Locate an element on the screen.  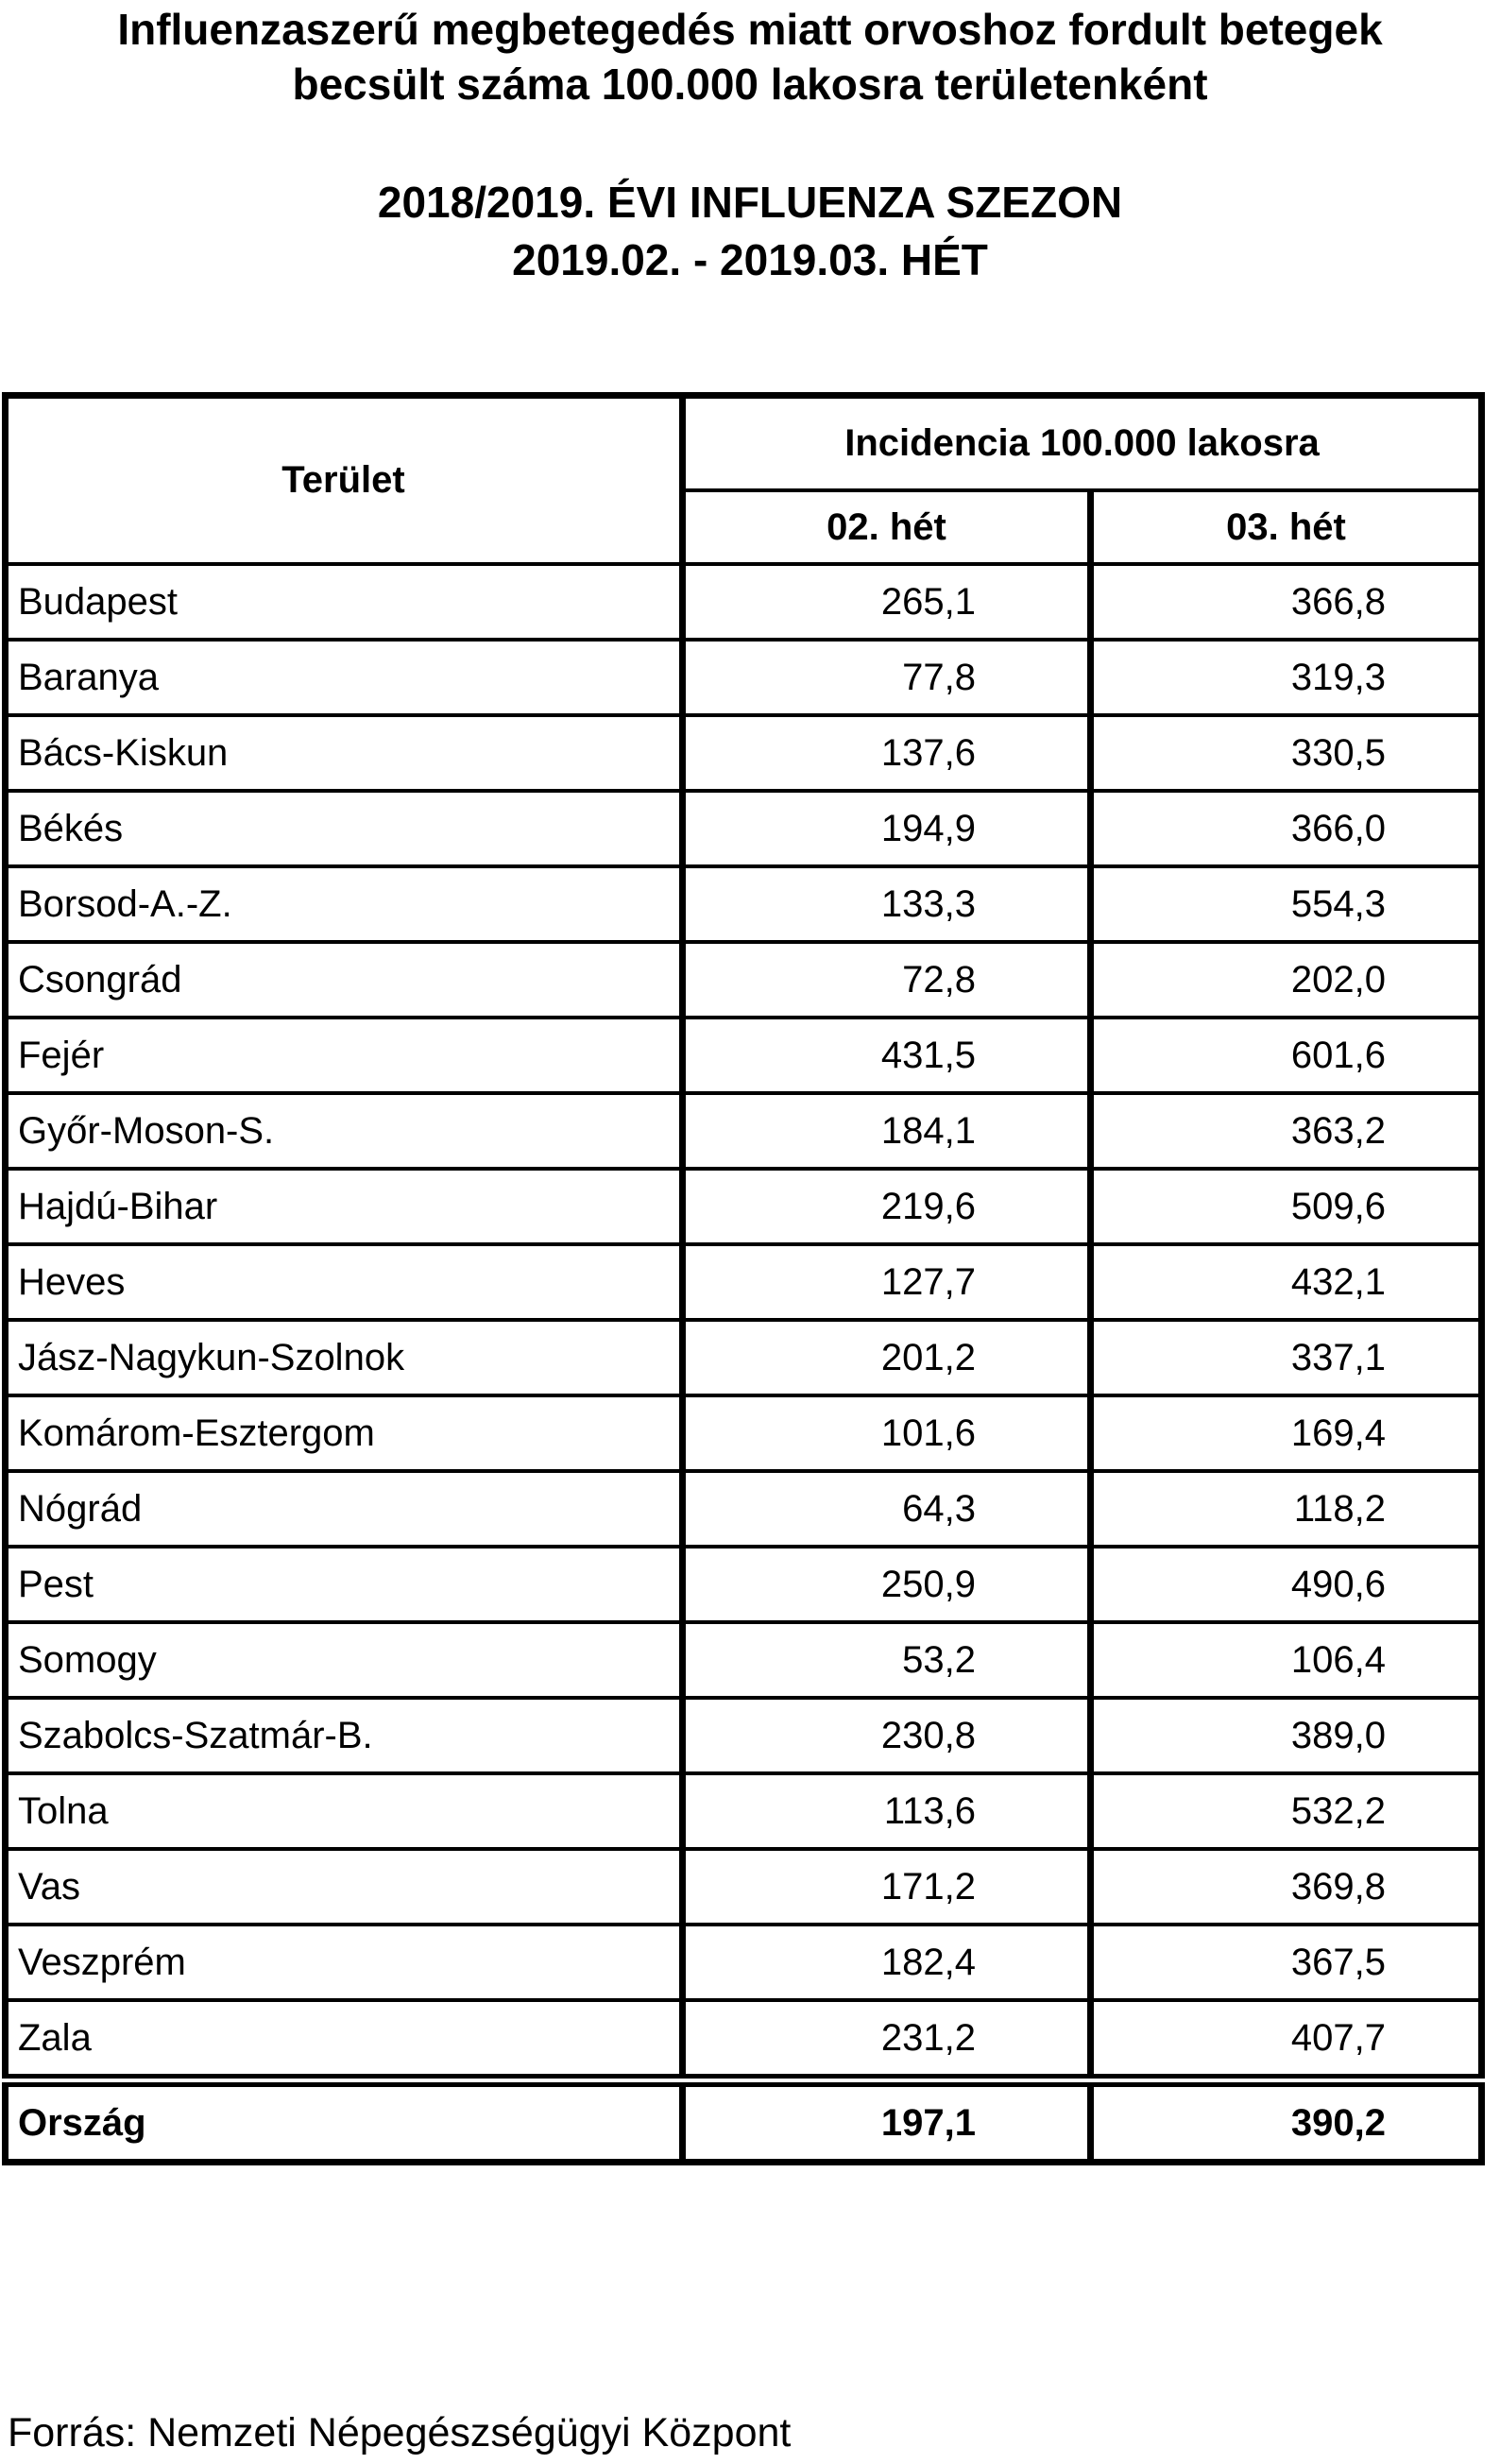
table-row: Jász-Nagykun-Szolnok 201,2 337,1 is located at coordinates (744, 1357).